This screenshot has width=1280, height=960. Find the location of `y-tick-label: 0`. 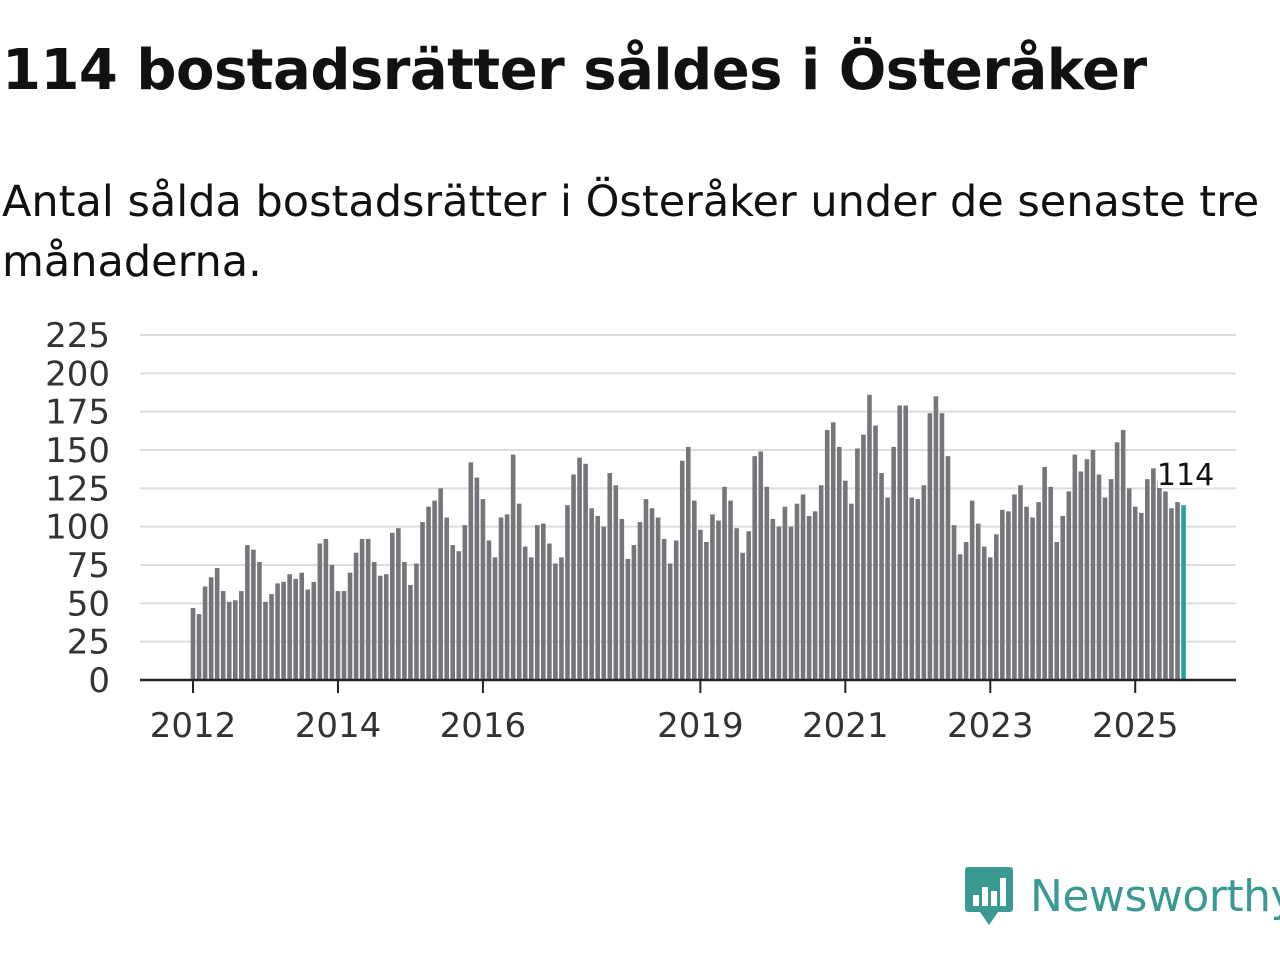

y-tick-label: 0 is located at coordinates (99, 681).